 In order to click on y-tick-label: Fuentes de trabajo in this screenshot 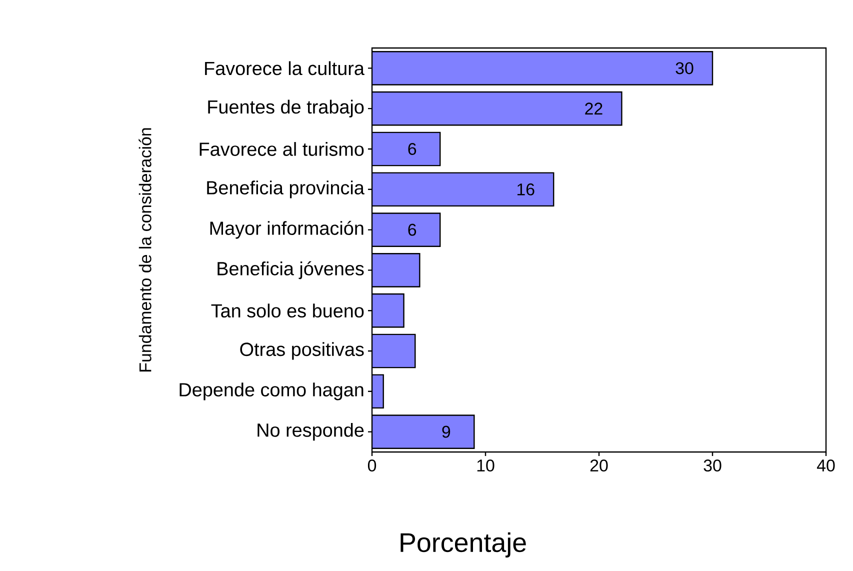, I will do `click(286, 109)`.